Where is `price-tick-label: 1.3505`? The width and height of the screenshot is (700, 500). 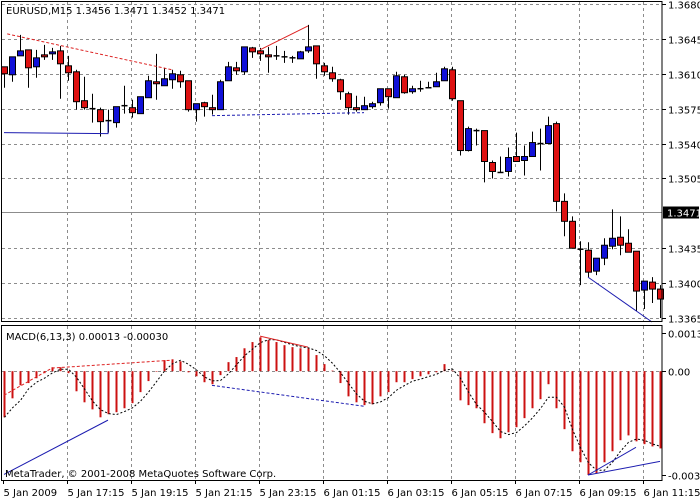
price-tick-label: 1.3505 is located at coordinates (684, 180).